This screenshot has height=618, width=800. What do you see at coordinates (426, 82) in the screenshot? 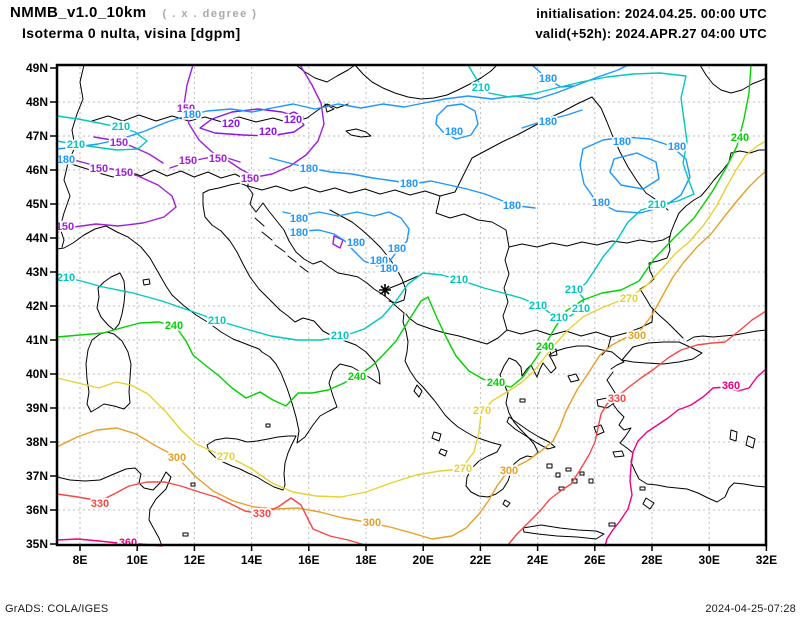
I see `border-slovakia-arc` at bounding box center [426, 82].